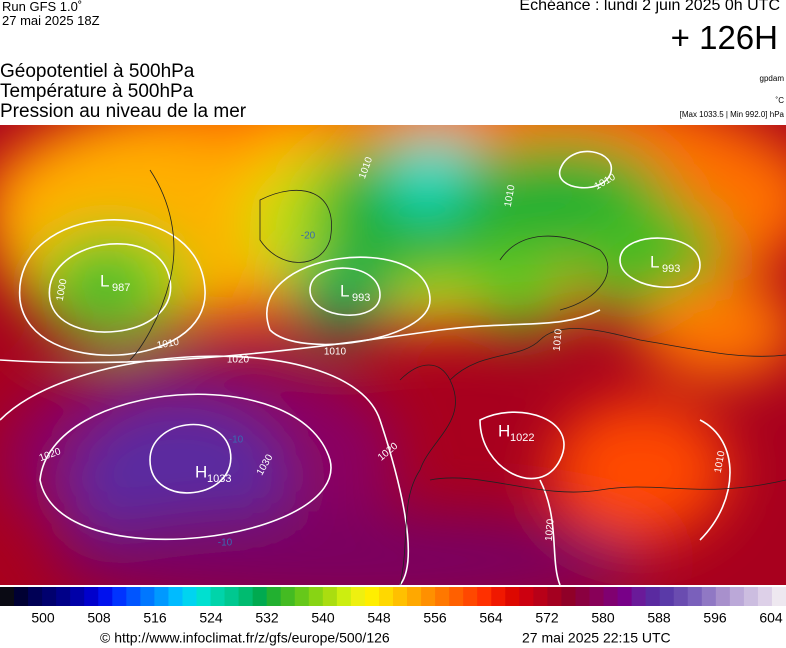 The image size is (786, 648). What do you see at coordinates (491, 618) in the screenshot?
I see `colorbar-label: 564` at bounding box center [491, 618].